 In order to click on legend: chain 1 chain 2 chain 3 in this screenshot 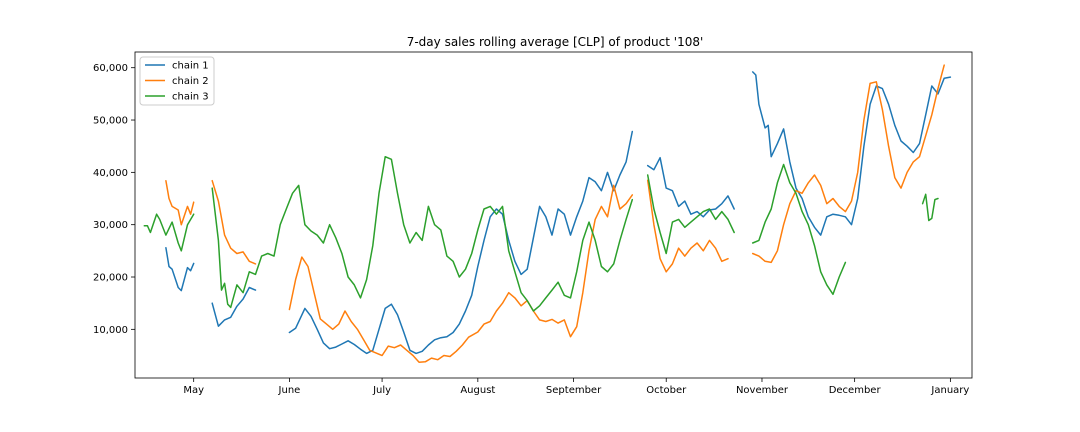, I will do `click(177, 81)`.